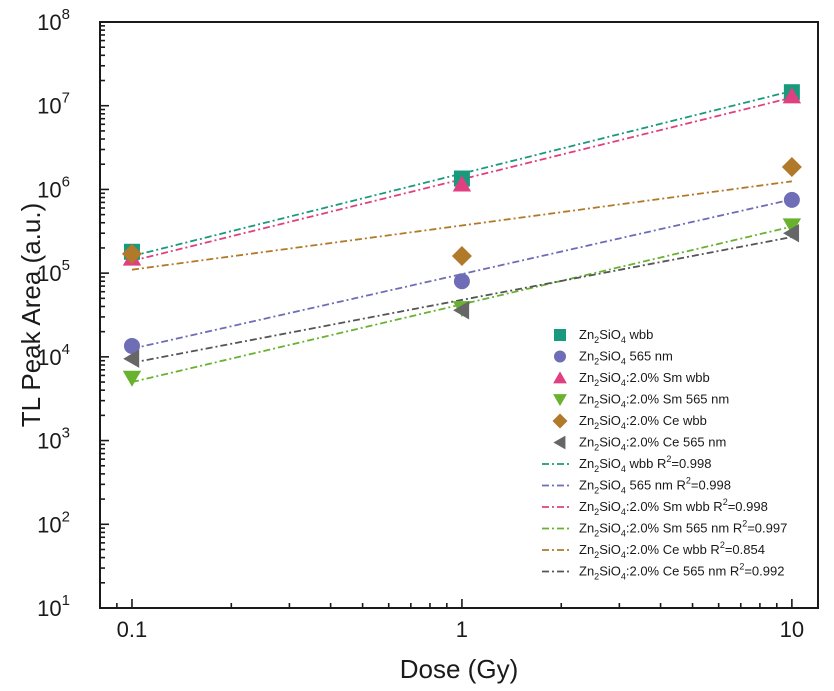 This screenshot has height=691, width=834. Describe the element at coordinates (53, 439) in the screenshot. I see `y-tick-label: 10³` at that location.